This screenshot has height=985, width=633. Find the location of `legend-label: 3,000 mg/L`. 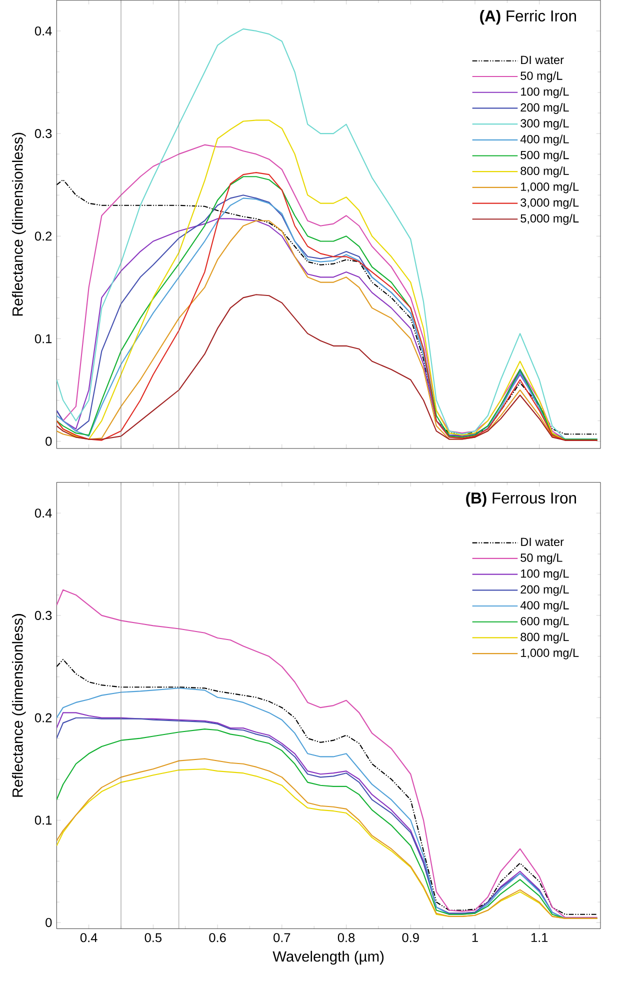

legend-label: 3,000 mg/L is located at coordinates (549, 204).